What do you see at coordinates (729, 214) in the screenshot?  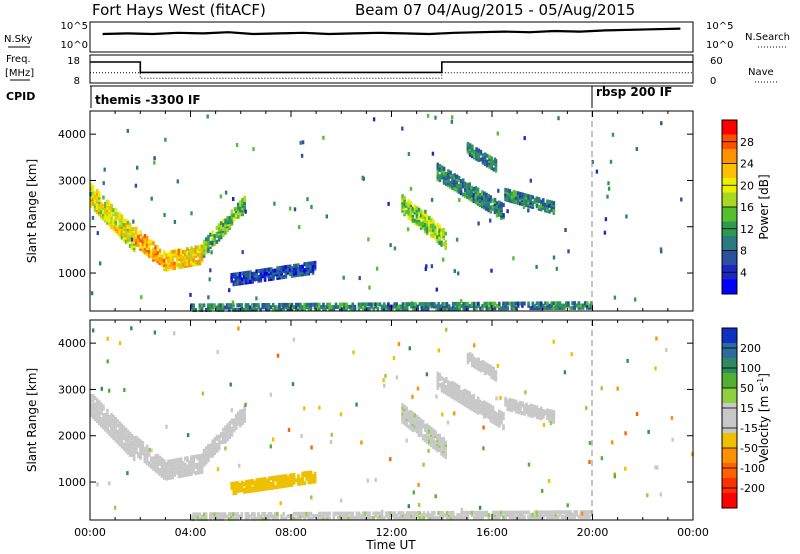 I see `colorbar-swatch` at bounding box center [729, 214].